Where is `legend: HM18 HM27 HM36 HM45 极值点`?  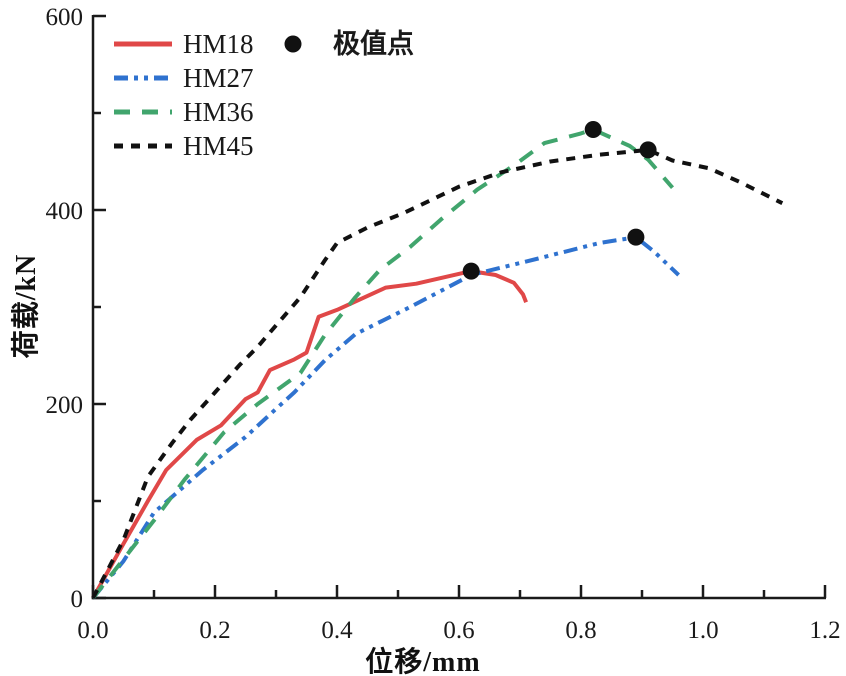
legend: HM18 HM27 HM36 HM45 极值点 is located at coordinates (264, 95).